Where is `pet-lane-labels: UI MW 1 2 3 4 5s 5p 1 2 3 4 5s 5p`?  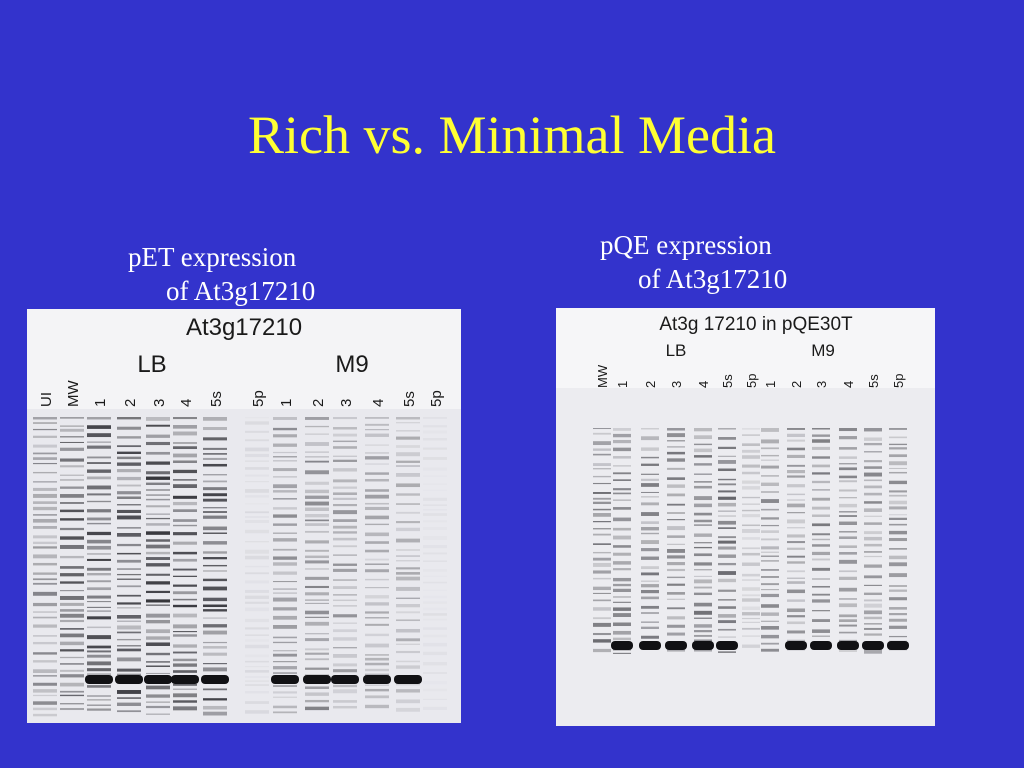 pet-lane-labels: UI MW 1 2 3 4 5s 5p 1 2 3 4 5s 5p is located at coordinates (241, 393).